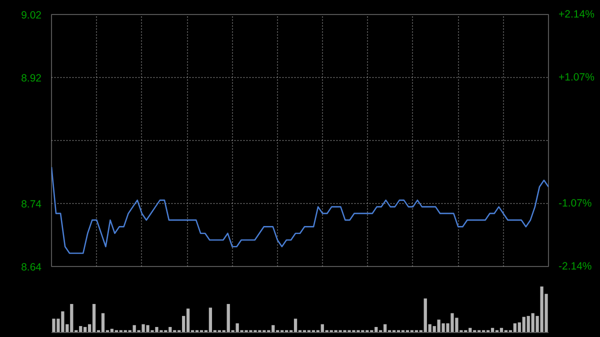  What do you see at coordinates (575, 266) in the screenshot?
I see `y2-tick-label: -2.14%` at bounding box center [575, 266].